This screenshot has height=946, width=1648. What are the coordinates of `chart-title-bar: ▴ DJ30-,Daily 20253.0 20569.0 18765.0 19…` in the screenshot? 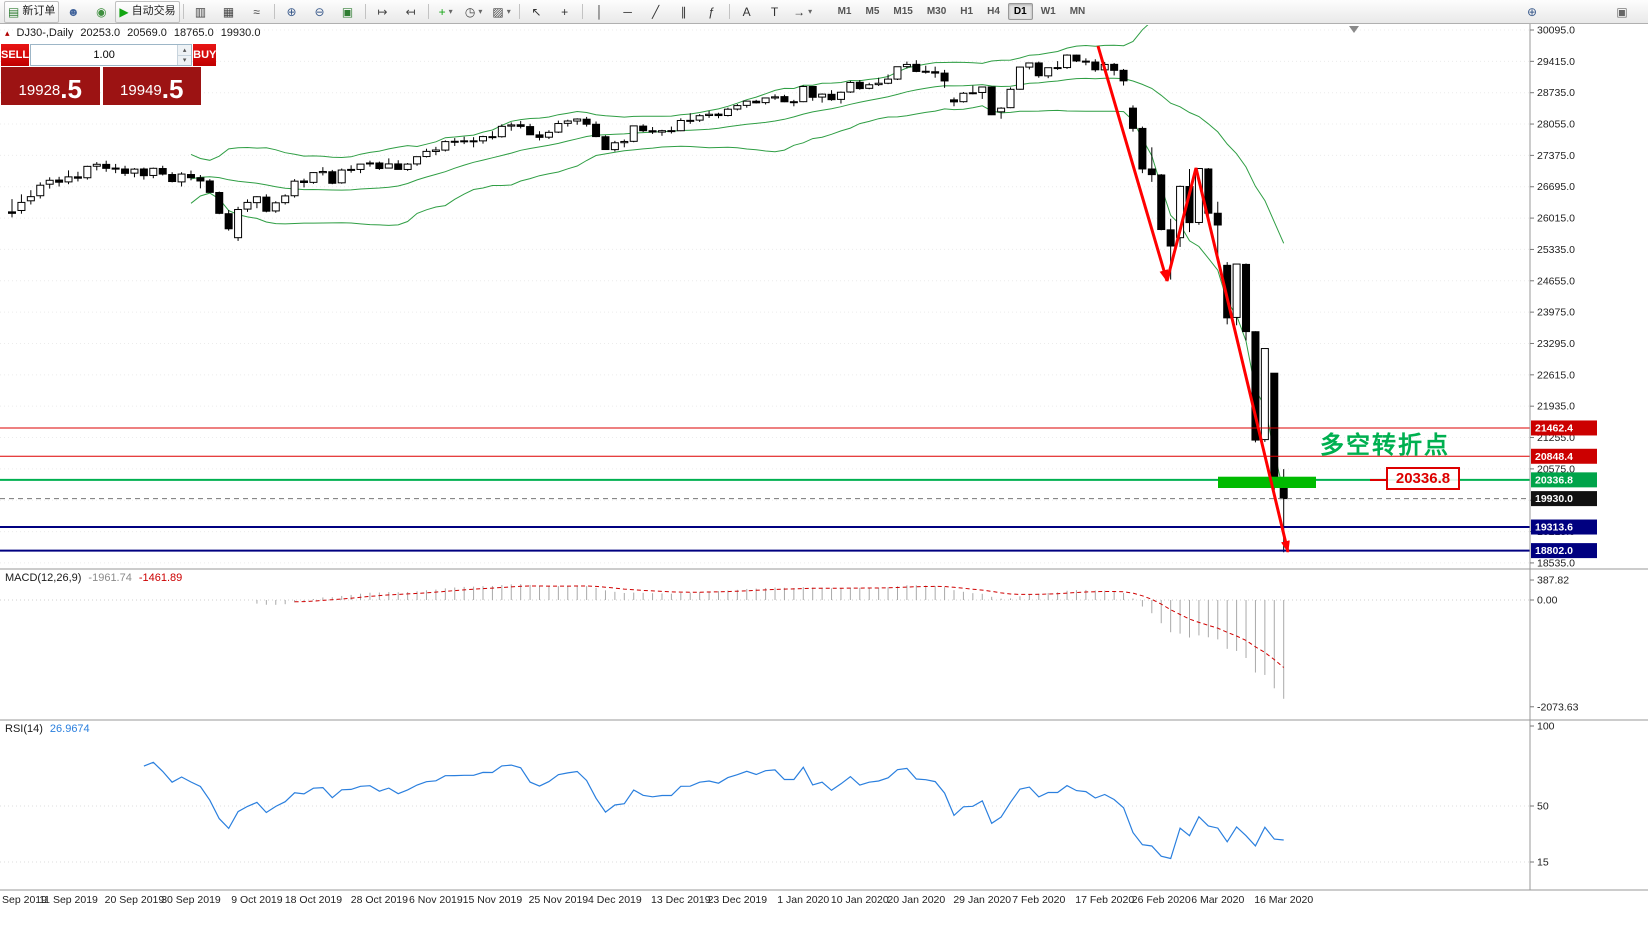 It's located at (132, 33).